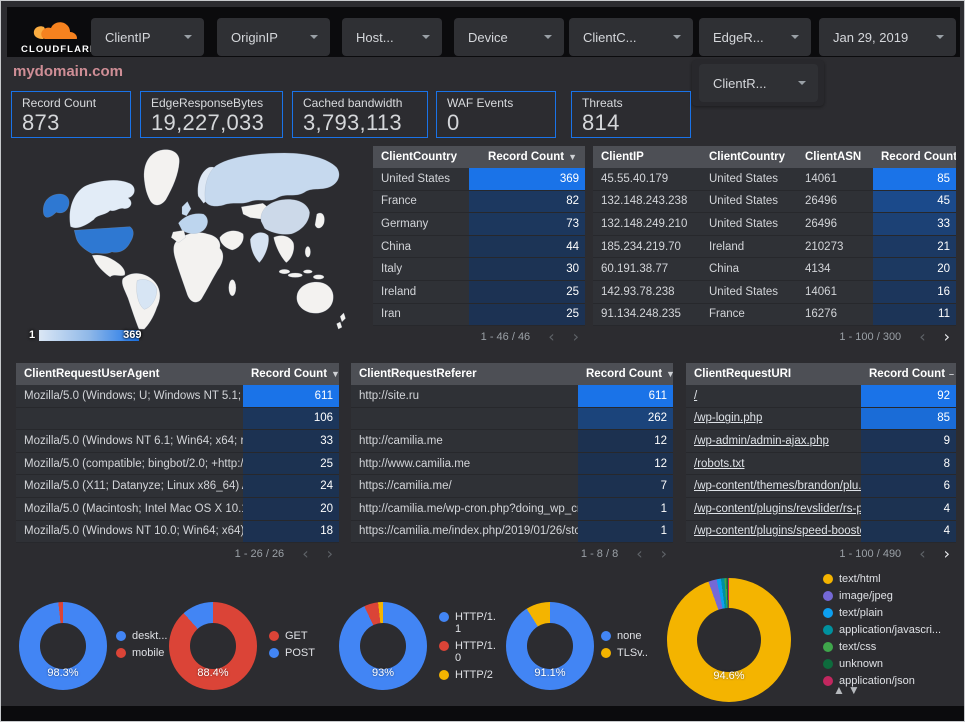 The image size is (965, 722). Describe the element at coordinates (479, 202) in the screenshot. I see `table-row: France 82` at that location.